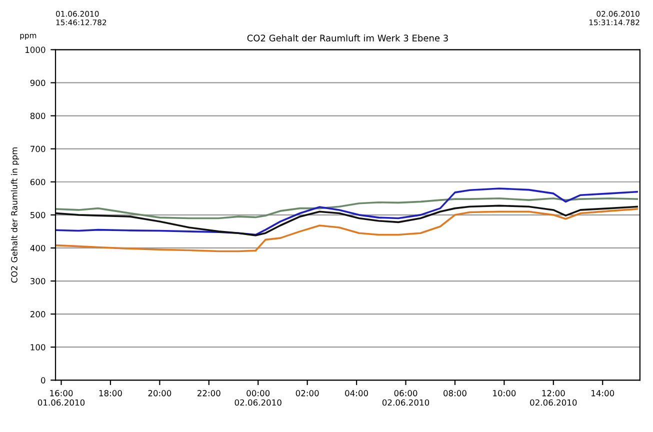 The width and height of the screenshot is (653, 432). I want to click on x-tick-label: 16:00 01.06.2010, so click(61, 398).